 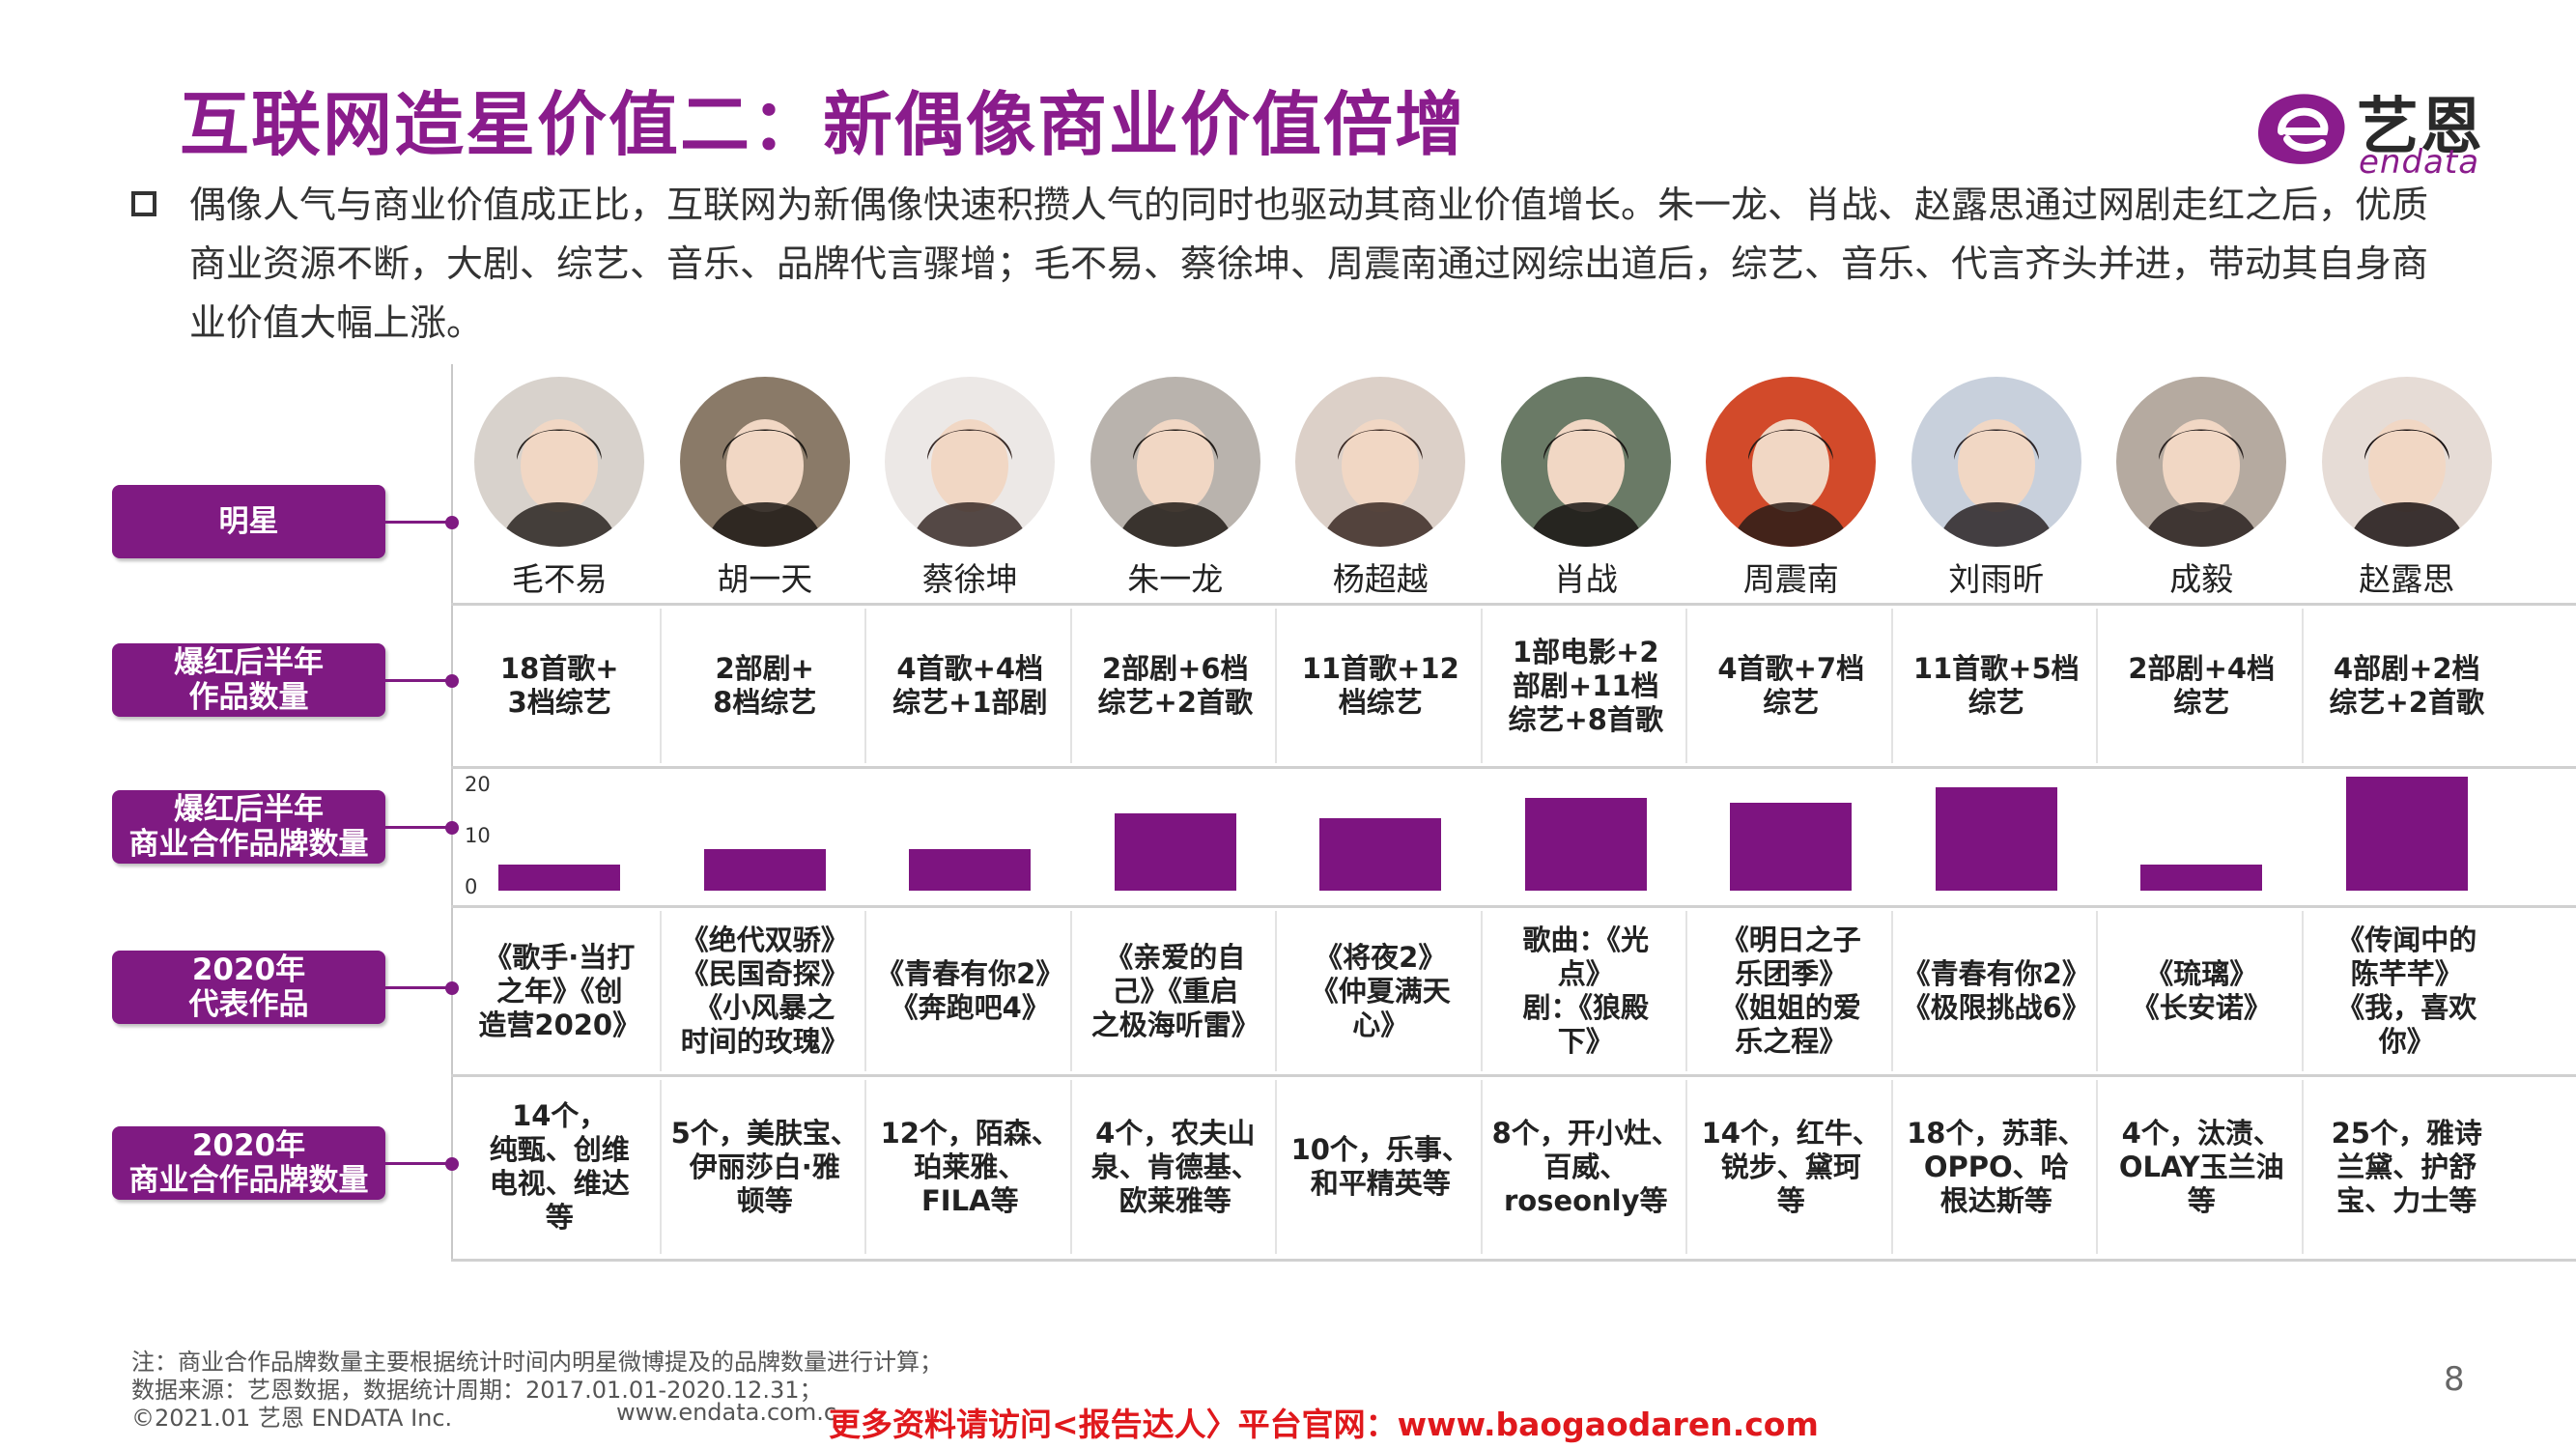 What do you see at coordinates (248, 521) in the screenshot?
I see `row-label-star: 明星` at bounding box center [248, 521].